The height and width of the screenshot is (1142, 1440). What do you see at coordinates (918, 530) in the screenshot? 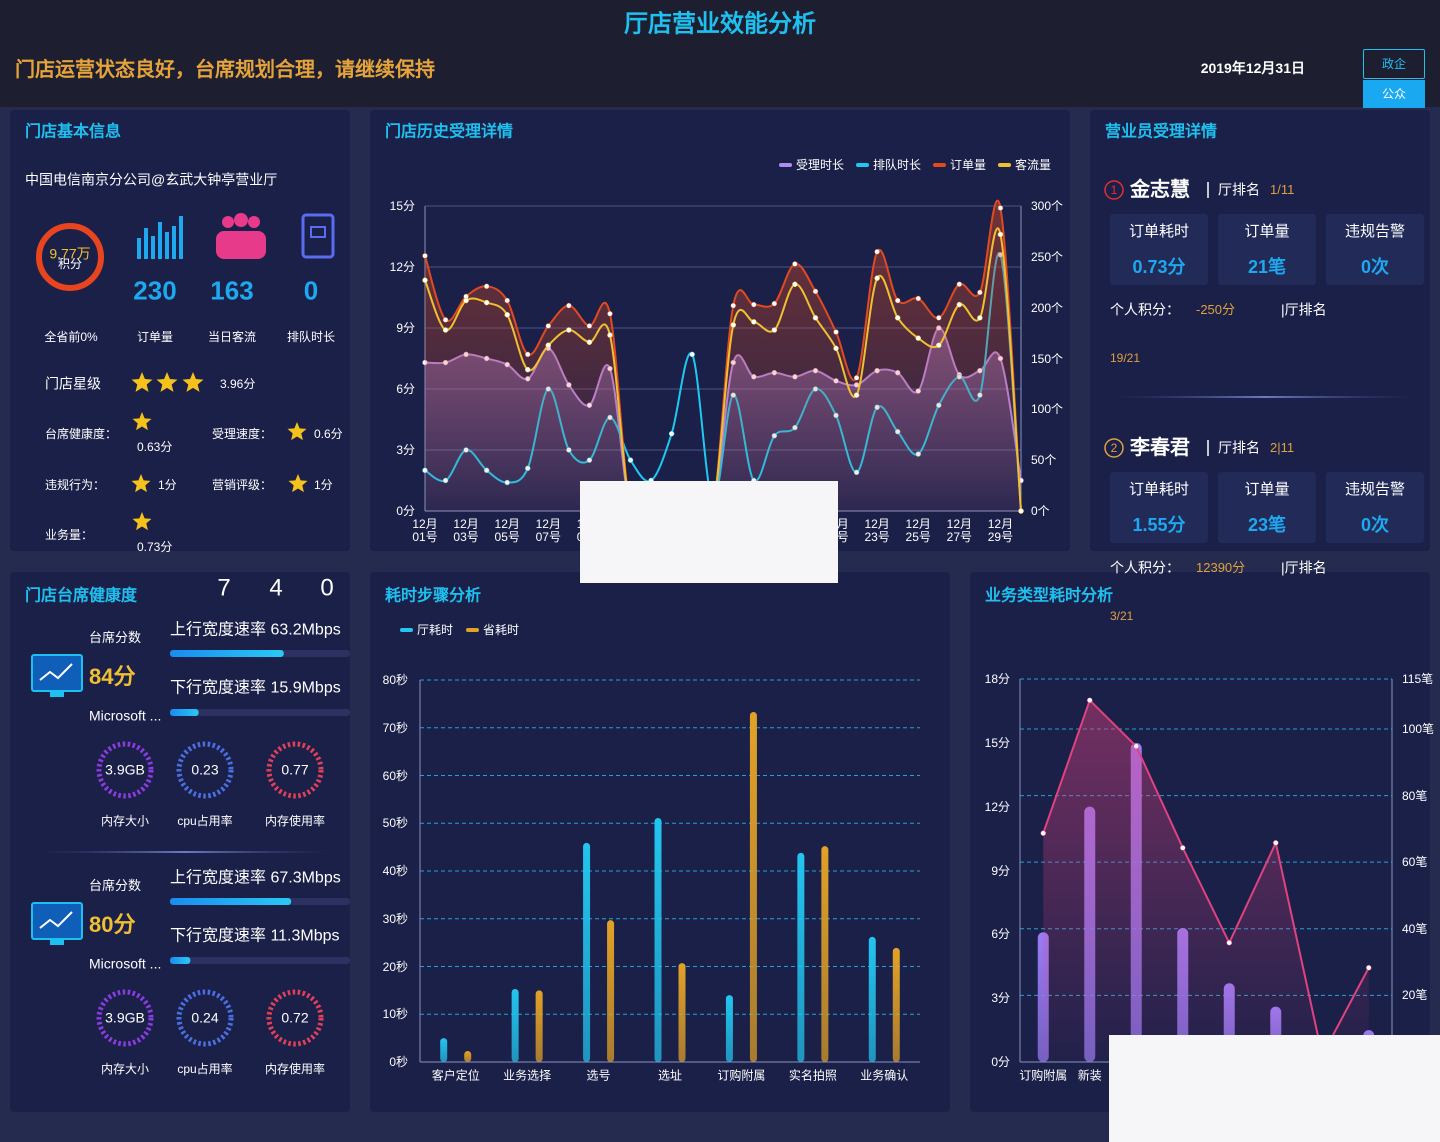
I see `x-tick-label: 12月 25号` at bounding box center [918, 530].